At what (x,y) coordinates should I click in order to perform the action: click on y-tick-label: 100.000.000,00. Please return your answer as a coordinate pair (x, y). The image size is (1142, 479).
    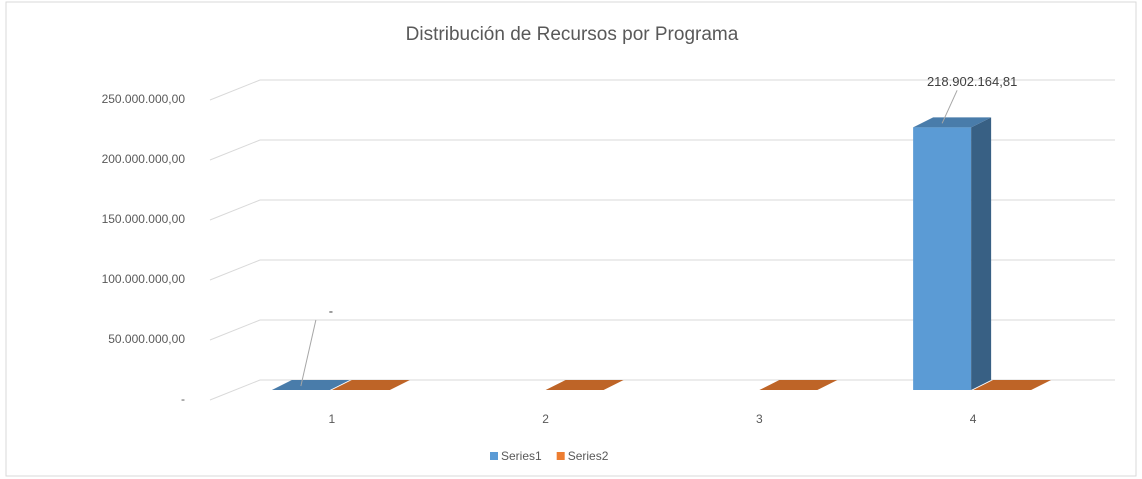
    Looking at the image, I should click on (144, 279).